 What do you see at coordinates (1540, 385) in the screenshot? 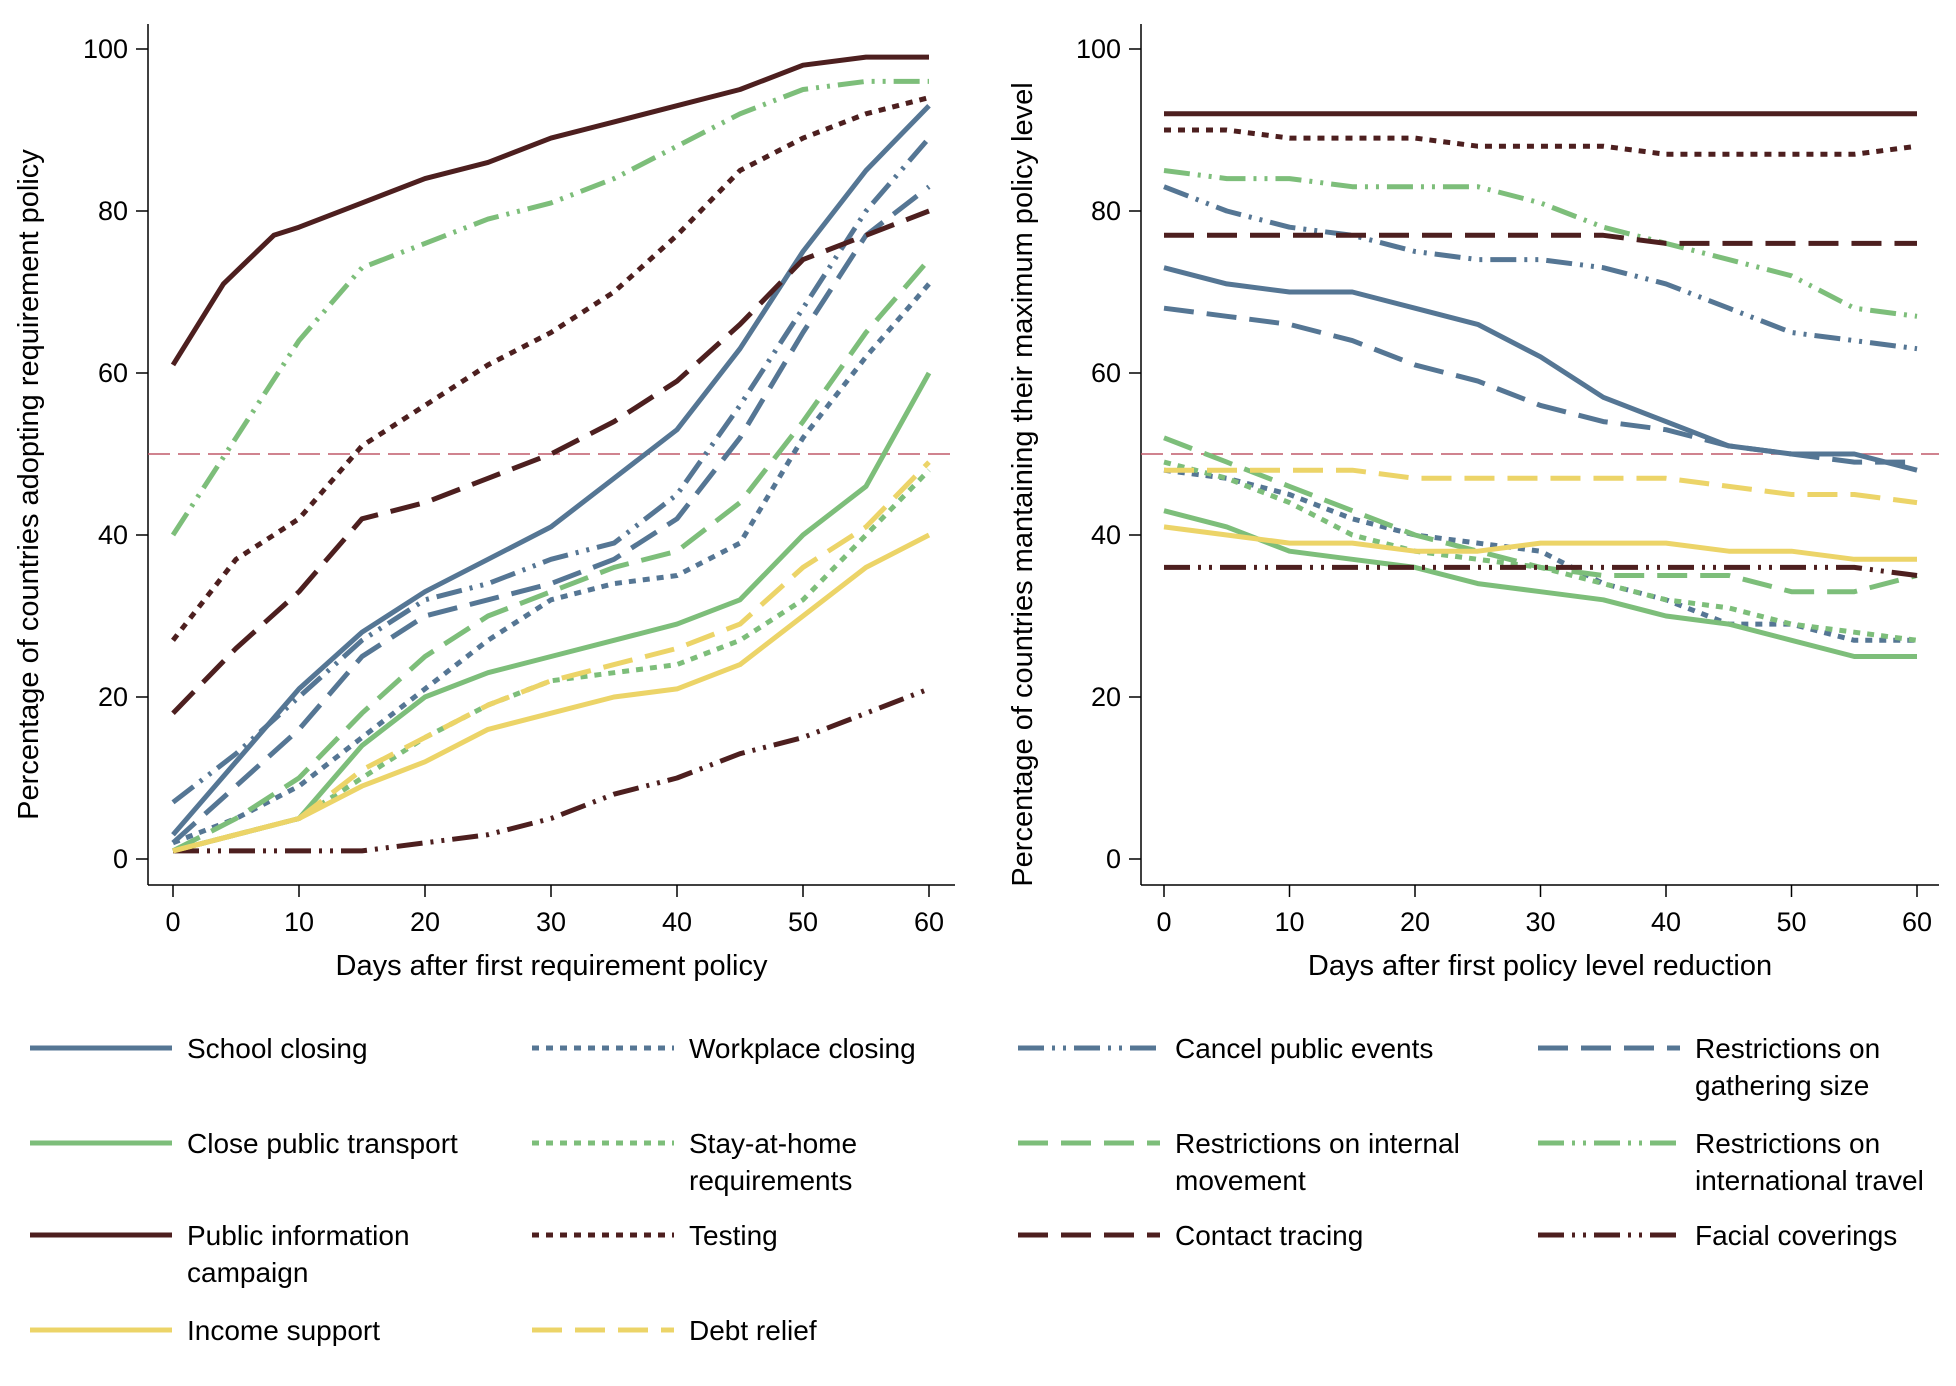
I see `series-line-restrictions-on-gathering-size` at bounding box center [1540, 385].